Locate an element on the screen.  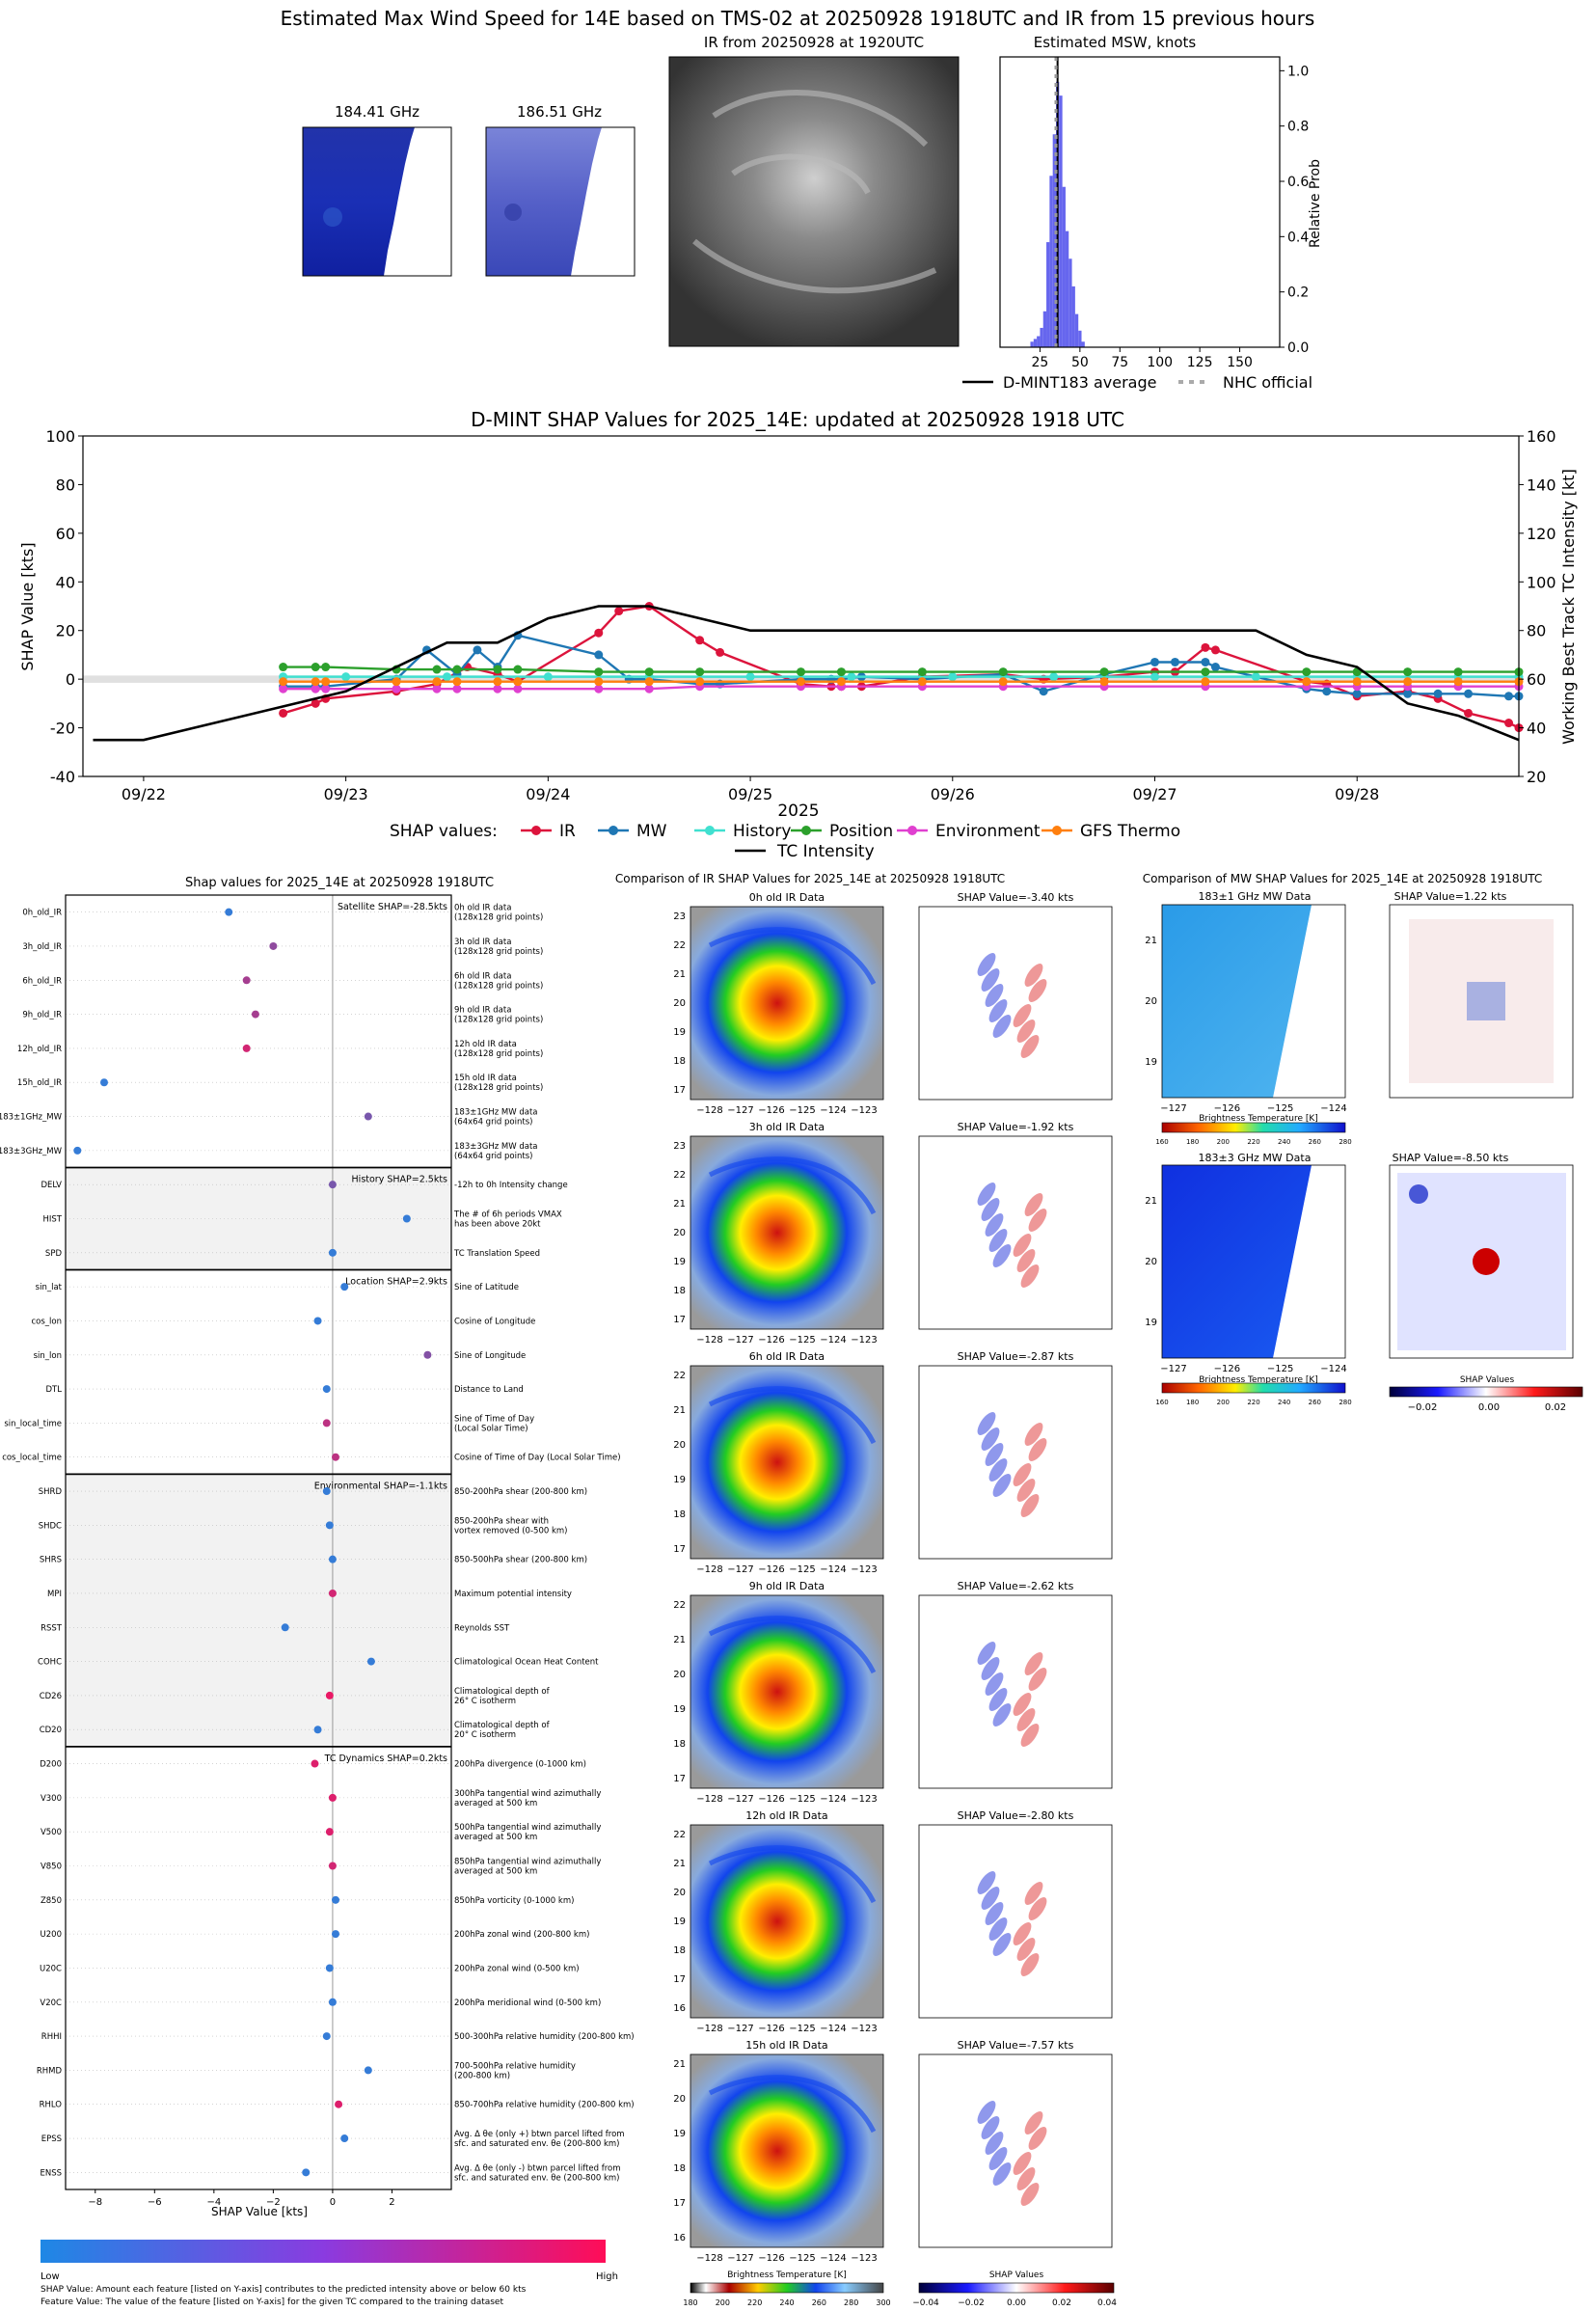
hist-xtick-label: 125 is located at coordinates (1200, 363).